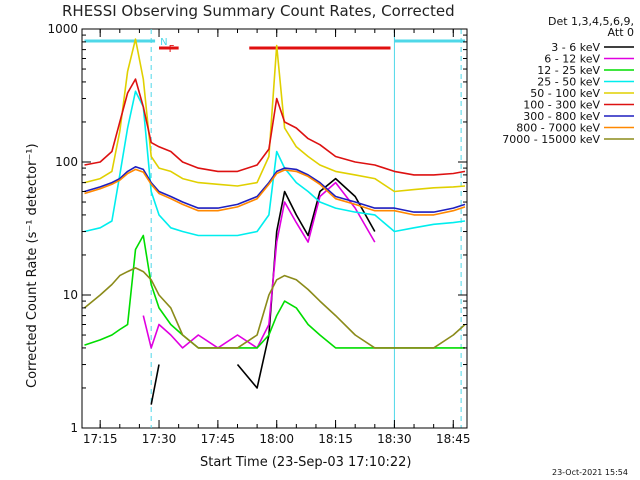 This screenshot has width=640, height=480. What do you see at coordinates (276, 439) in the screenshot?
I see `x-tick-label: 18:00` at bounding box center [276, 439].